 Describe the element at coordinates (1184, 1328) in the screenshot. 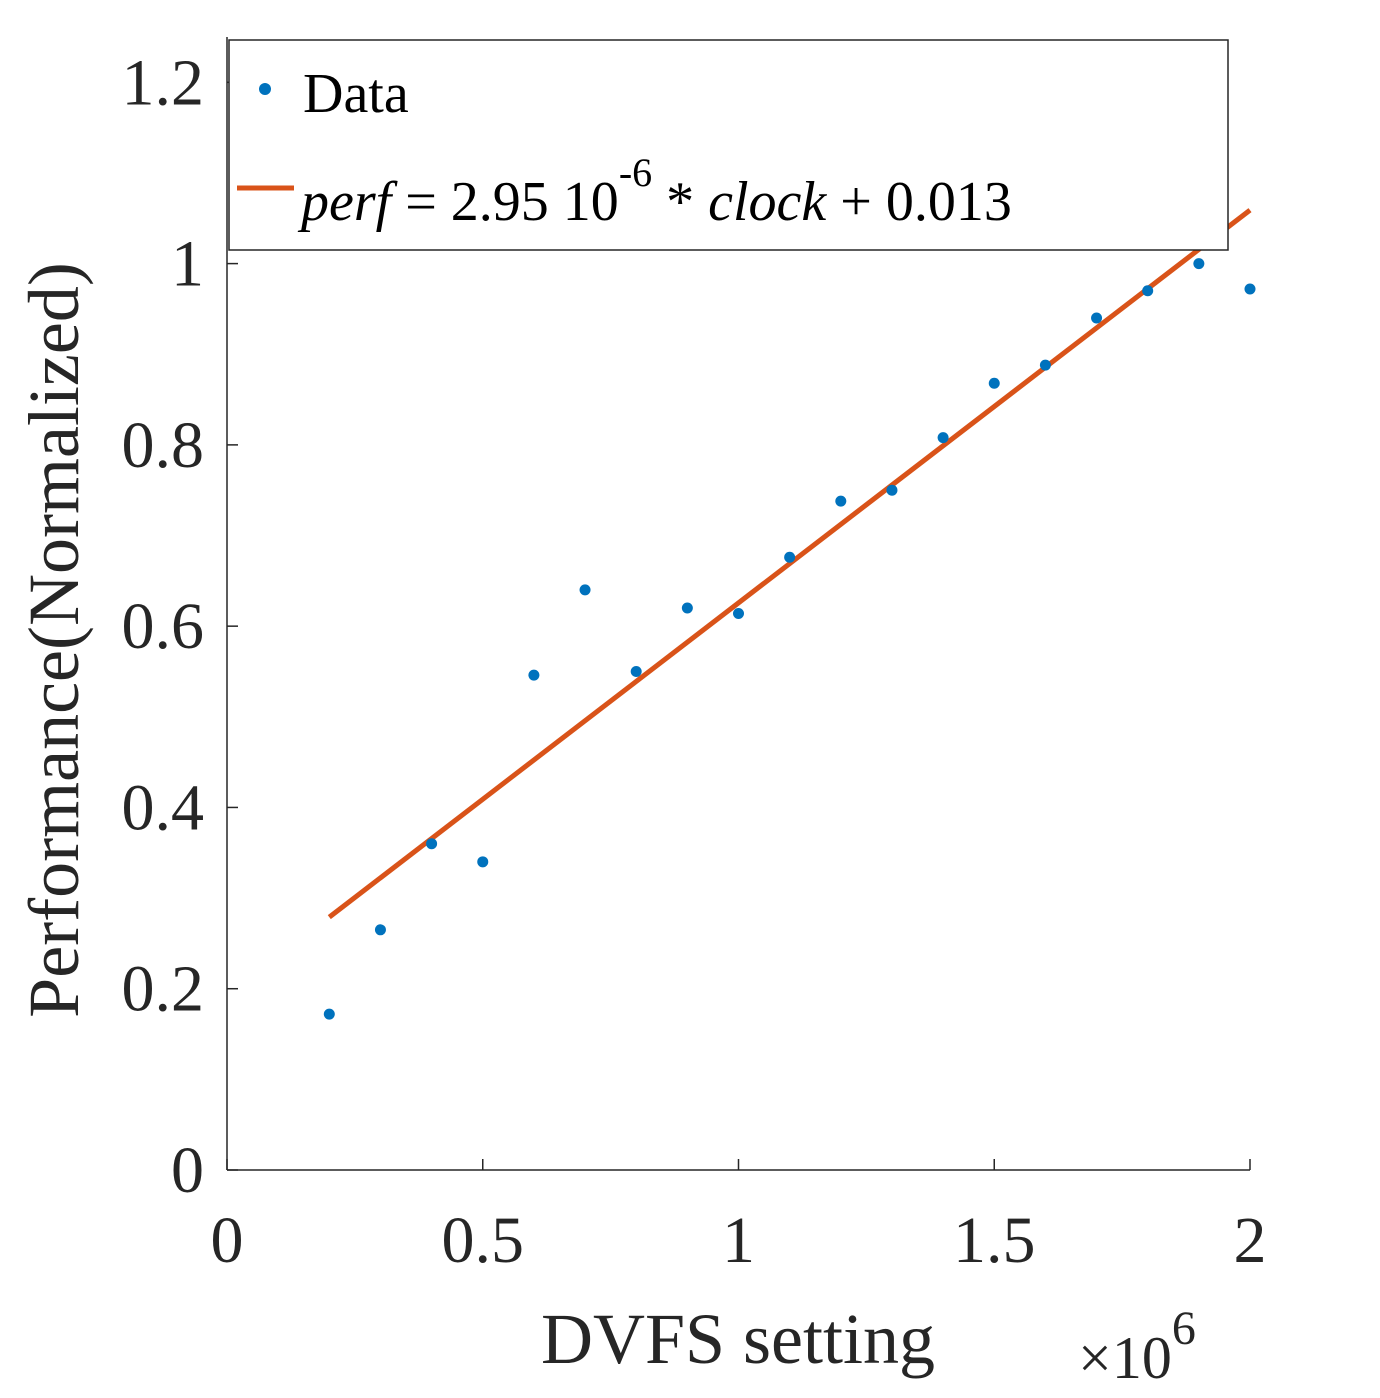

I see `x-multiplier-exponent: 6` at that location.